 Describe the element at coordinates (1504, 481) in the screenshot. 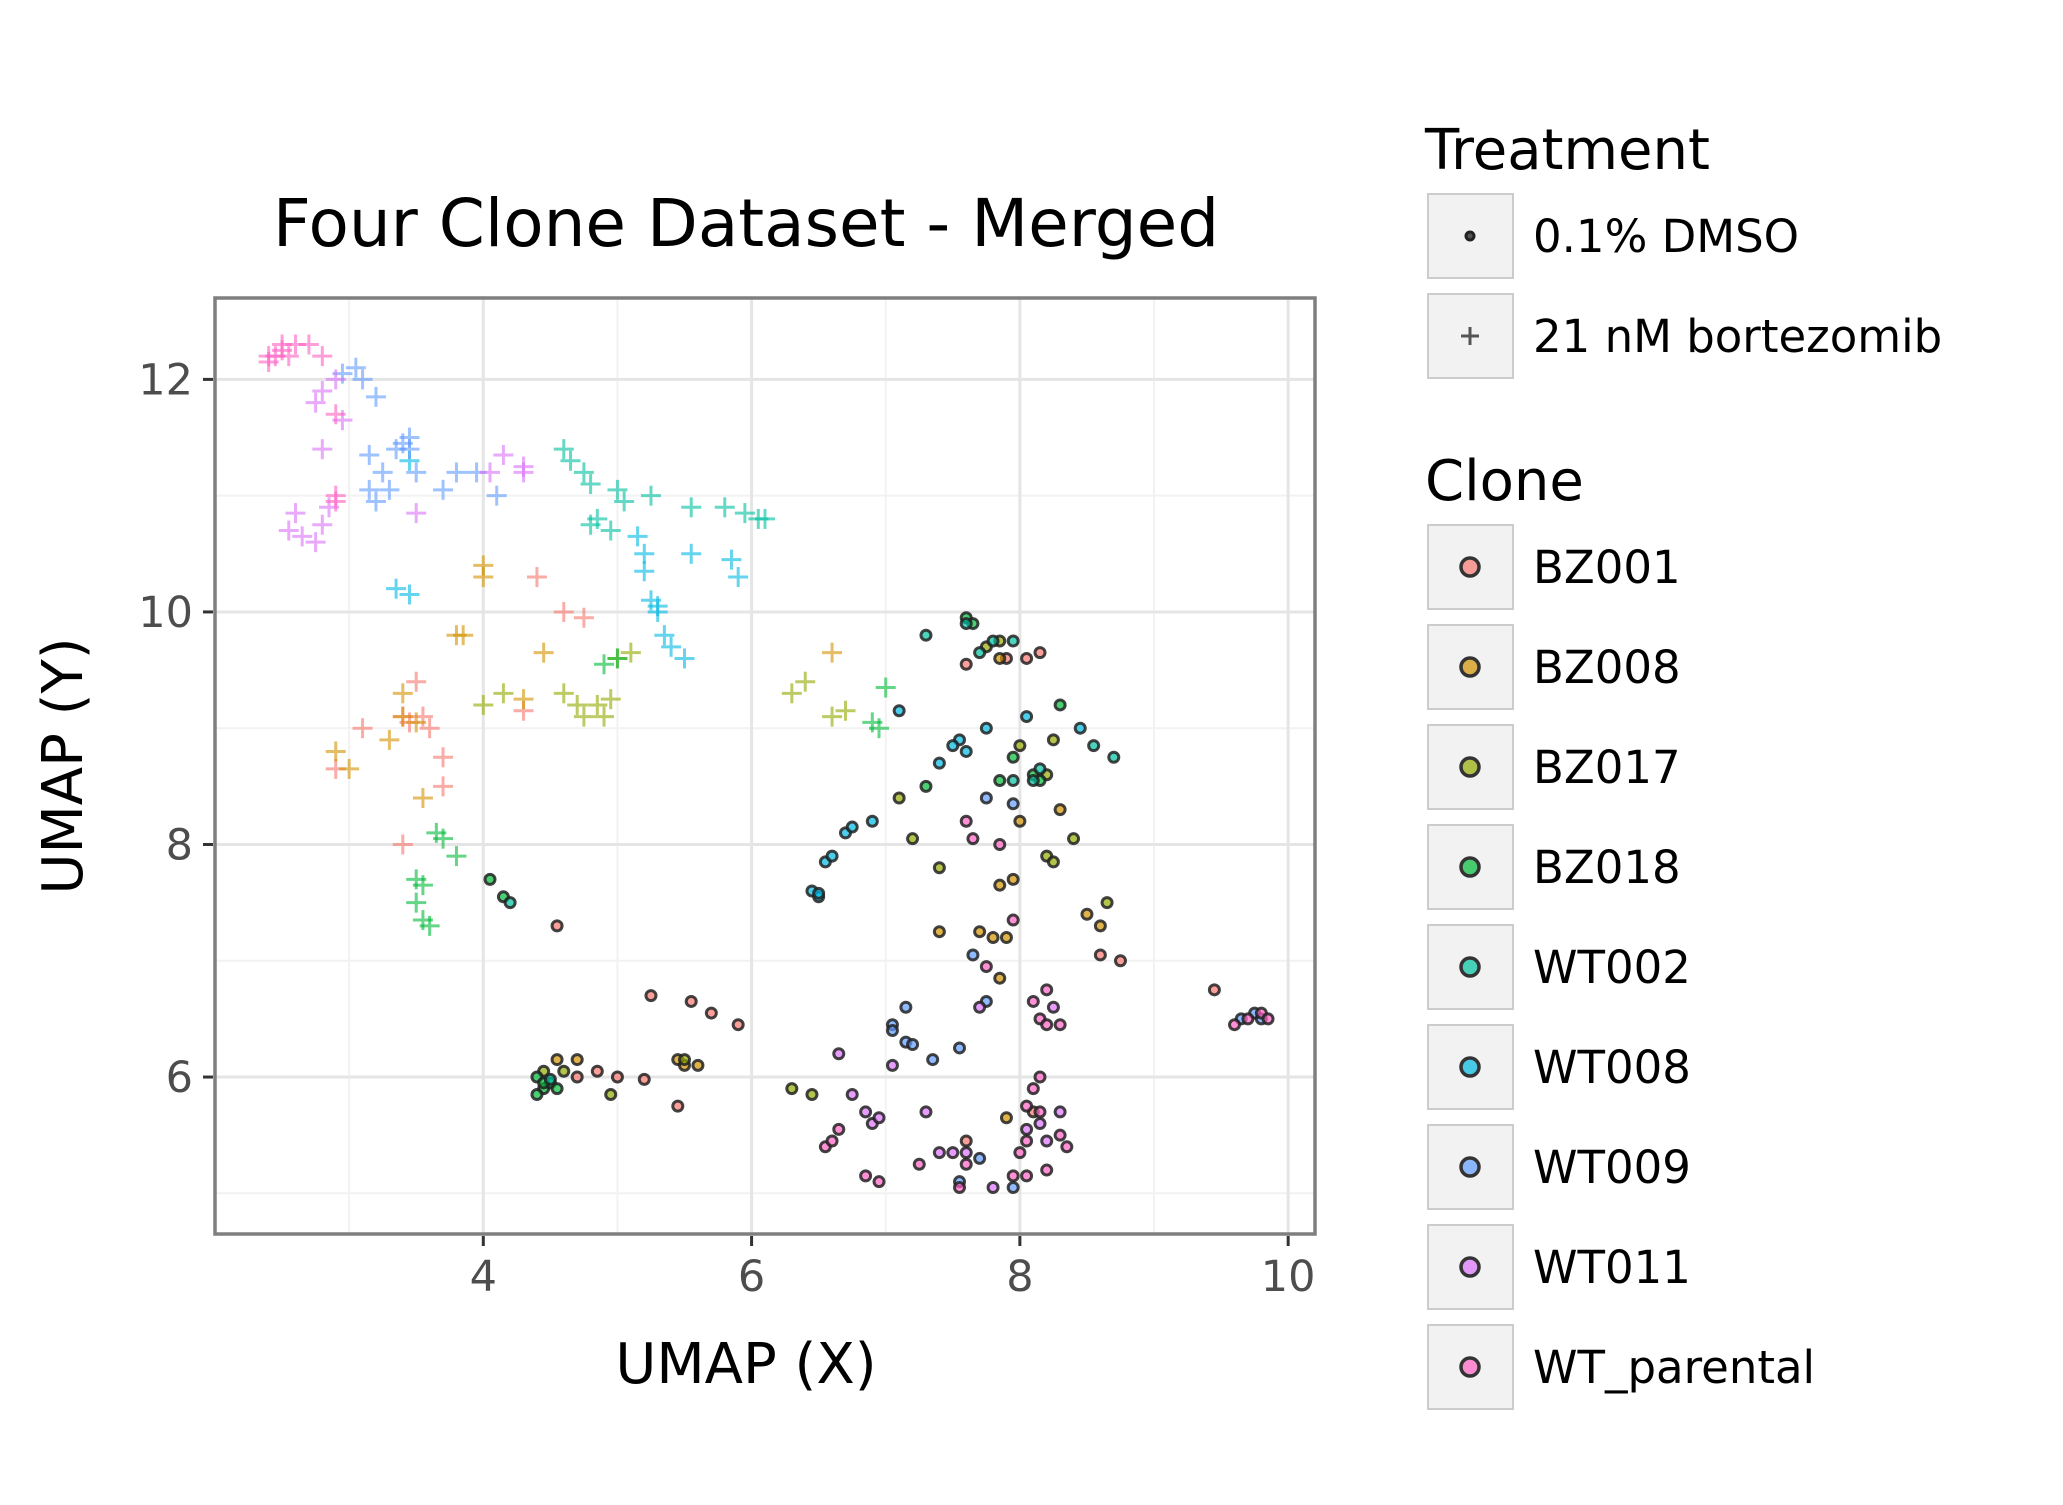

I see `legend-clone-title: Clone` at that location.